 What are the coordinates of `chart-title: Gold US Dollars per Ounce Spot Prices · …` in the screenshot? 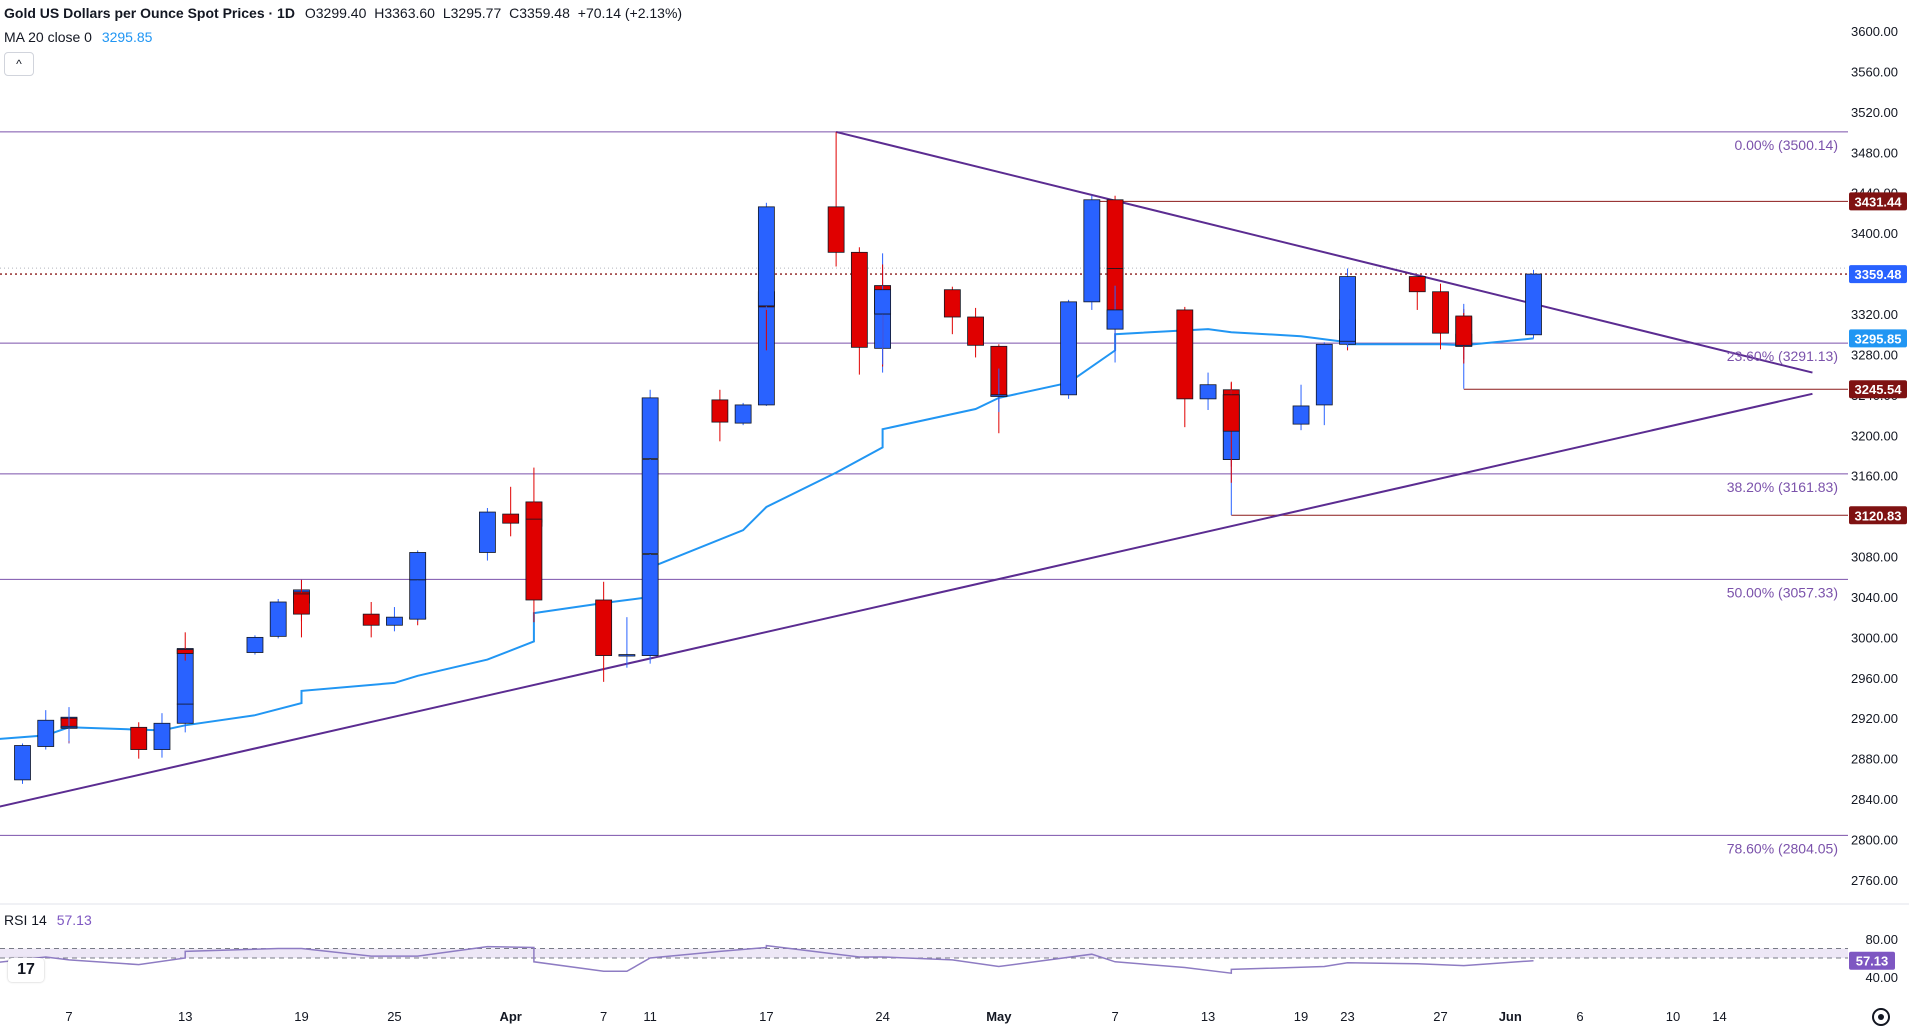 It's located at (149, 13).